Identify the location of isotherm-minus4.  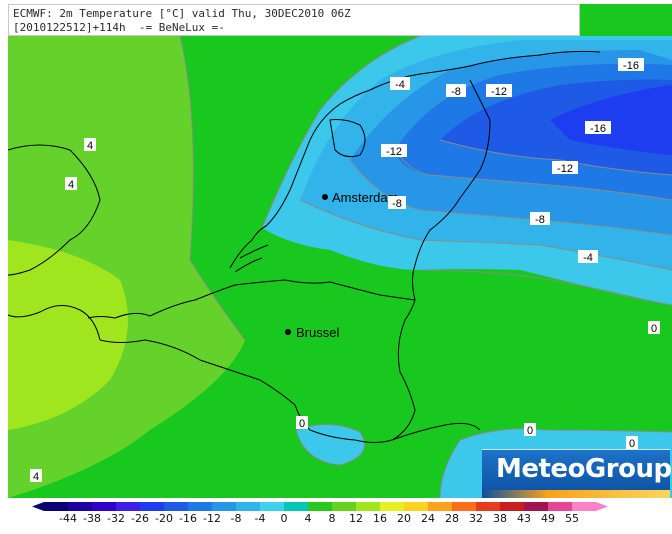
(485, 235).